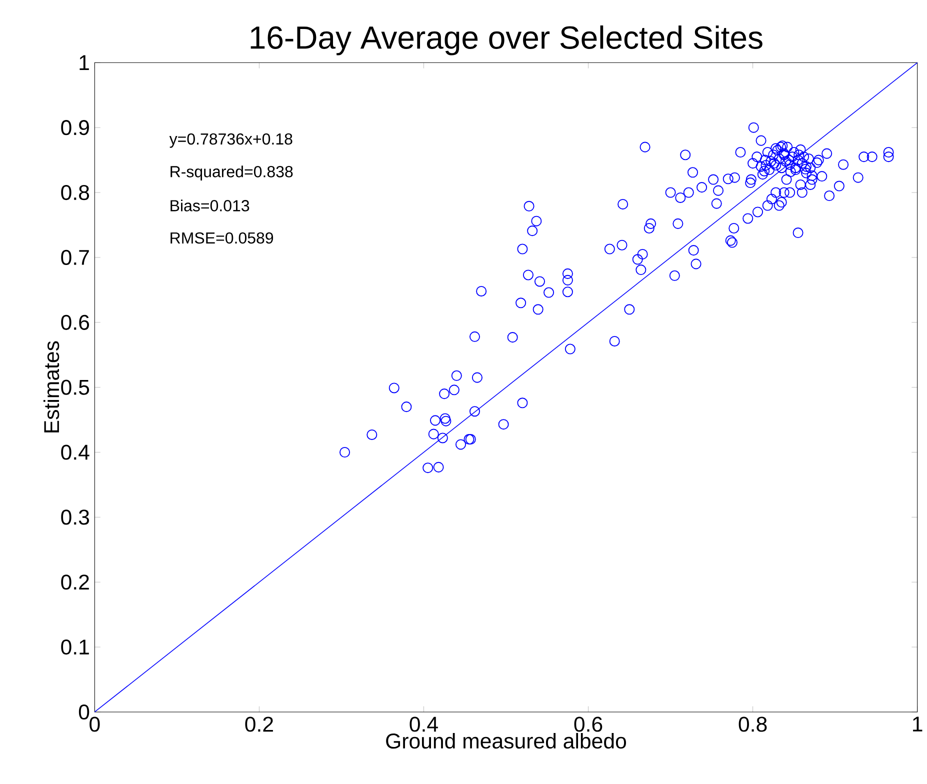  I want to click on y-tick-label: 0.3, so click(75, 517).